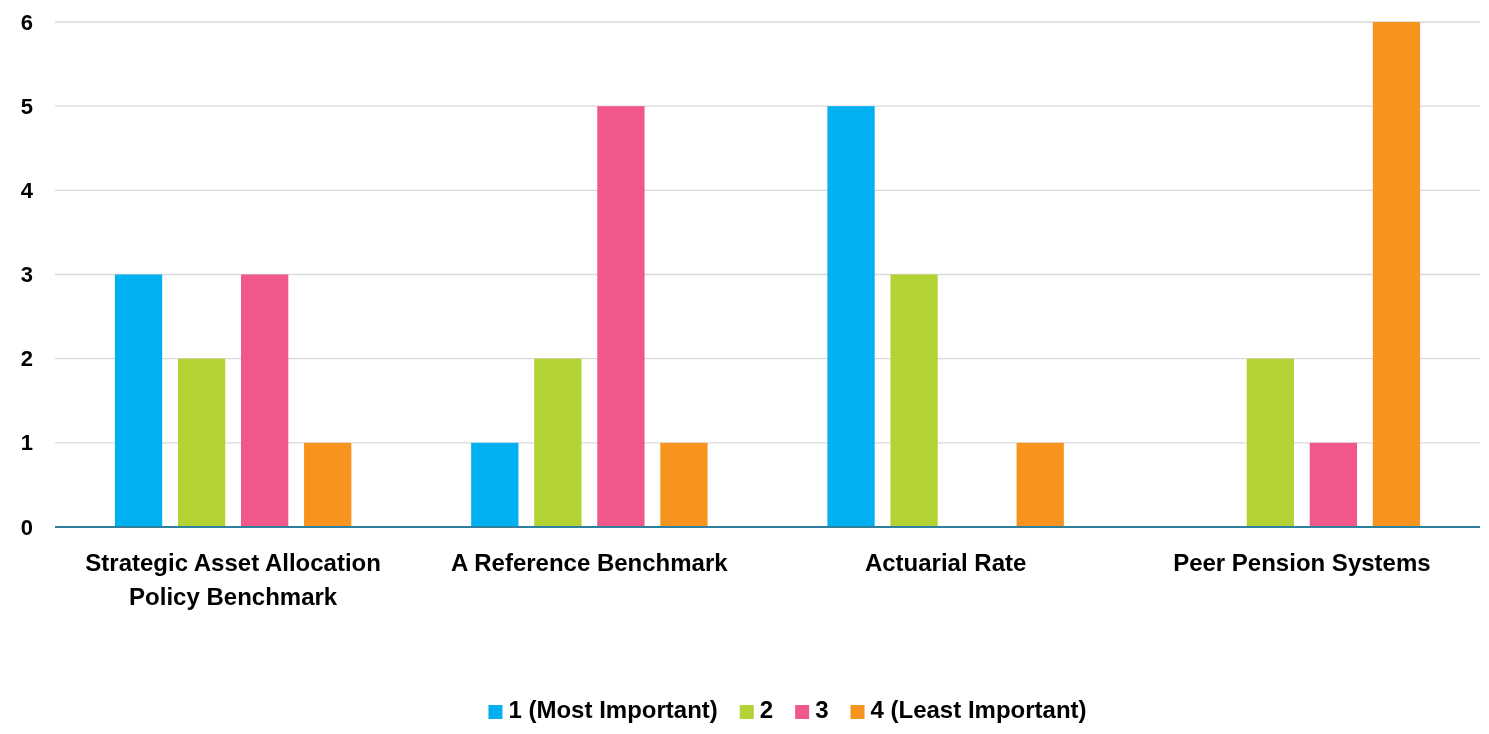  I want to click on legend-label: 3, so click(822, 709).